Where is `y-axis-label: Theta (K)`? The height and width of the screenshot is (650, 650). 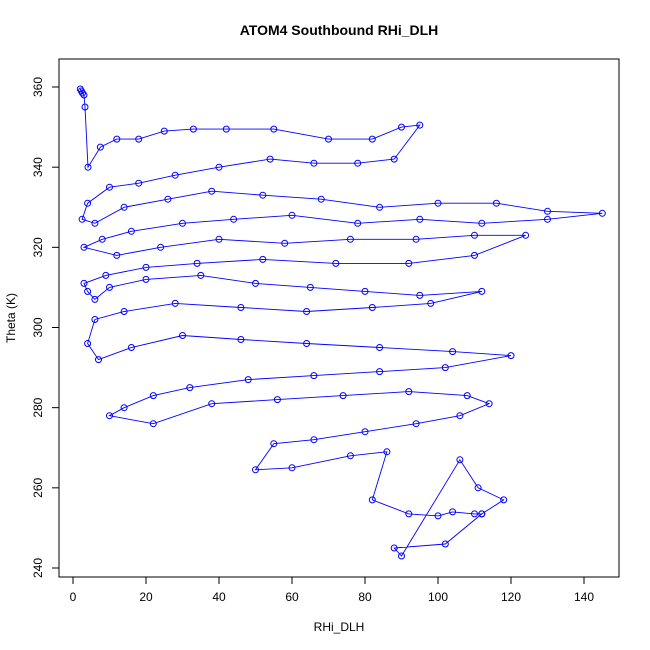
y-axis-label: Theta (K) is located at coordinates (11, 318).